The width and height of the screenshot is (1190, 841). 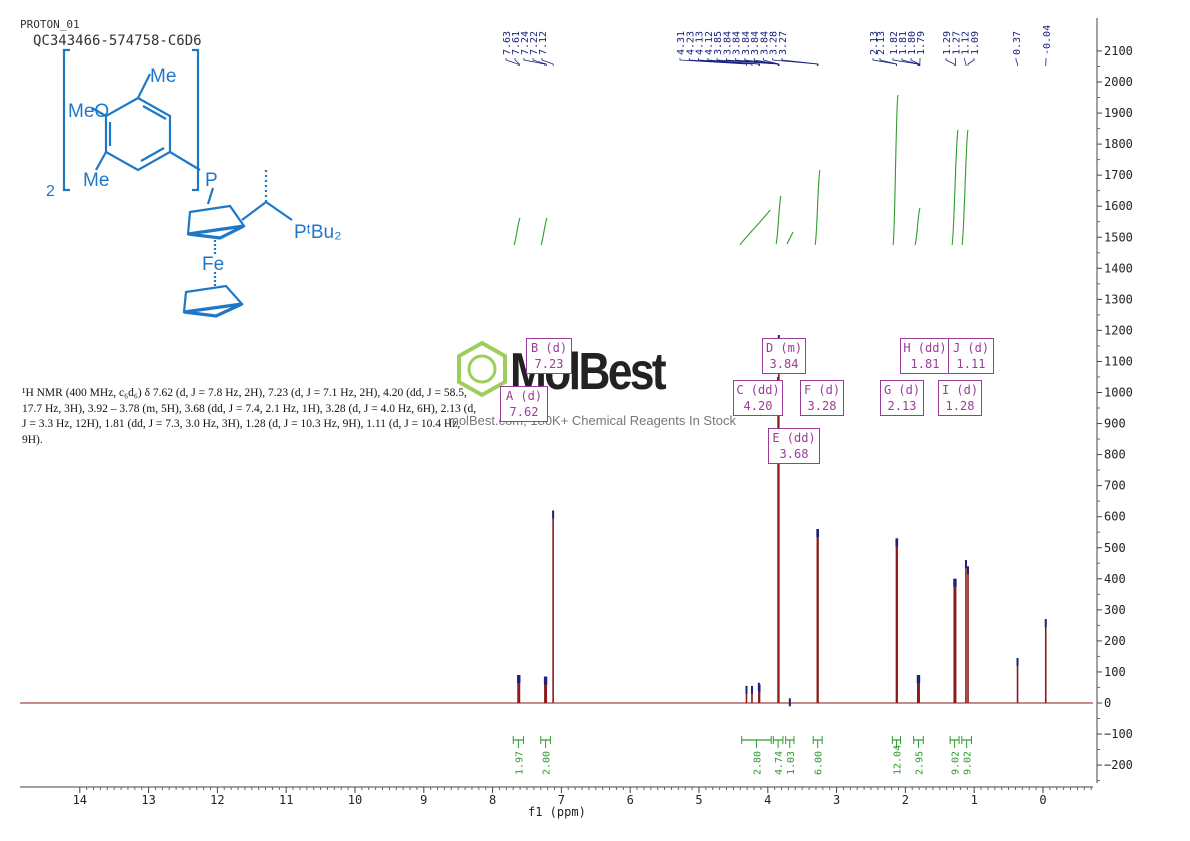 What do you see at coordinates (966, 43) in the screenshot?
I see `peak-label: 1.12` at bounding box center [966, 43].